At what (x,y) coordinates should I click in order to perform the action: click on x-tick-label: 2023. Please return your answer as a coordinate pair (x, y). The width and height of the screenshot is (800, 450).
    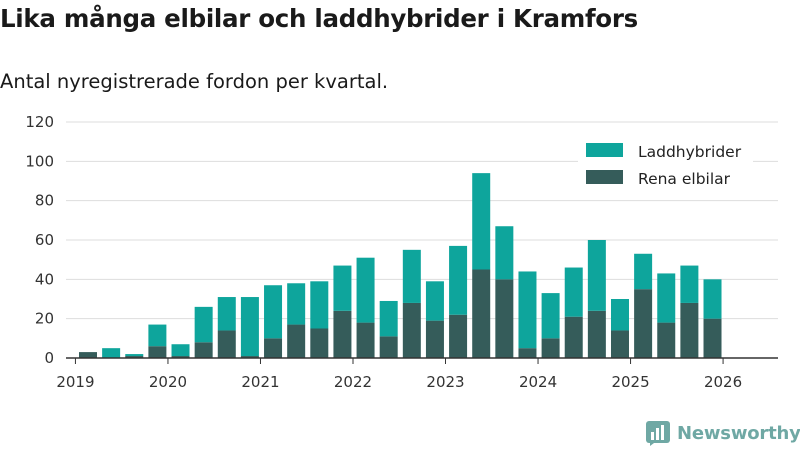
    Looking at the image, I should click on (445, 382).